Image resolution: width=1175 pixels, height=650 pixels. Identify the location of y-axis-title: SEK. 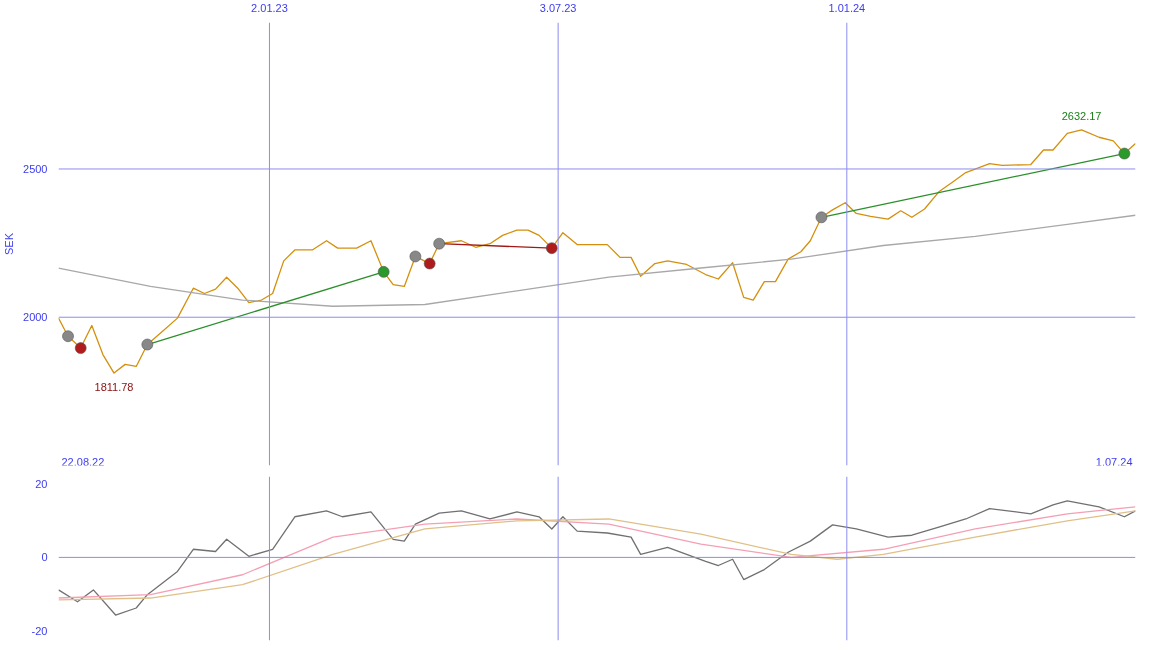
(9, 244).